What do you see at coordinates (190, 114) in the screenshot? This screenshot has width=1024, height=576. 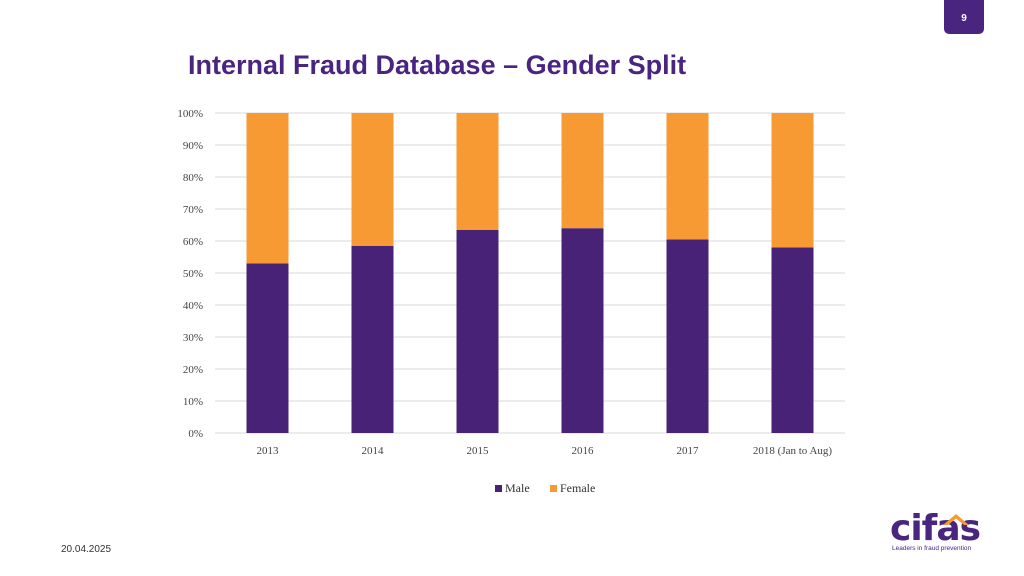 I see `y-tick-label: 100%` at bounding box center [190, 114].